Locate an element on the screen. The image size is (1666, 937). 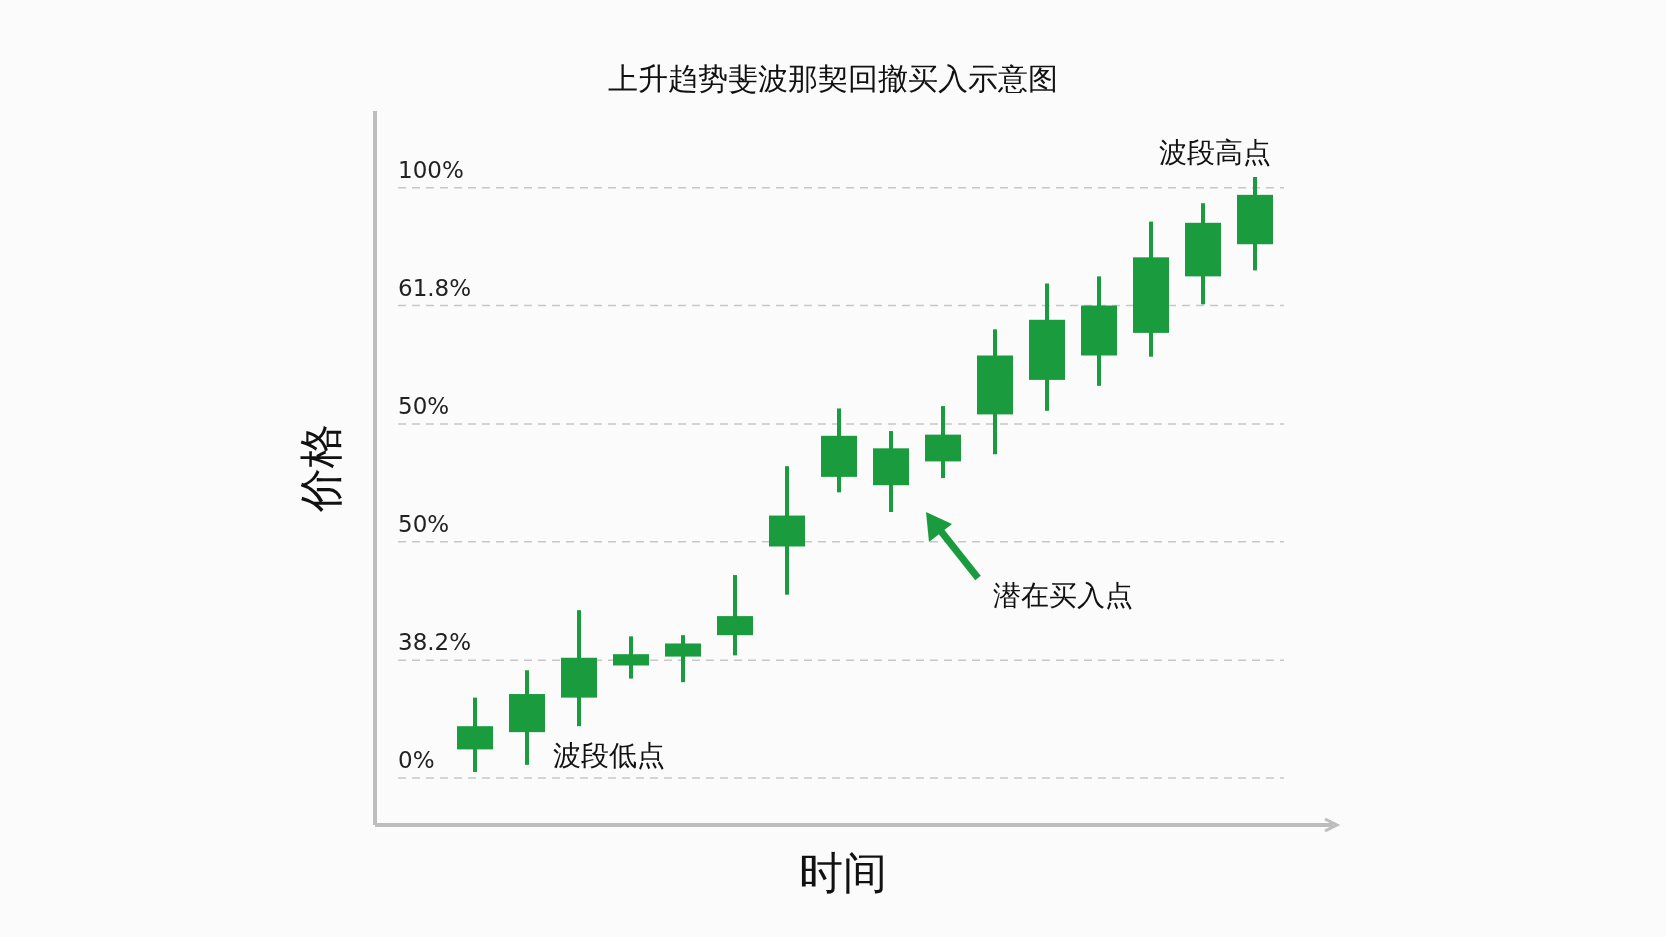
x-axis-title: 时间 is located at coordinates (843, 872).